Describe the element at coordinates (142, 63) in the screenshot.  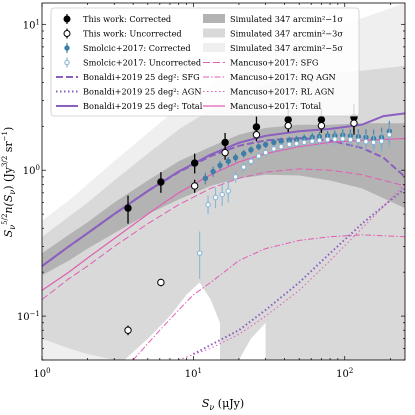
I see `legend-label: Smolcic+2017: Uncorrected` at that location.